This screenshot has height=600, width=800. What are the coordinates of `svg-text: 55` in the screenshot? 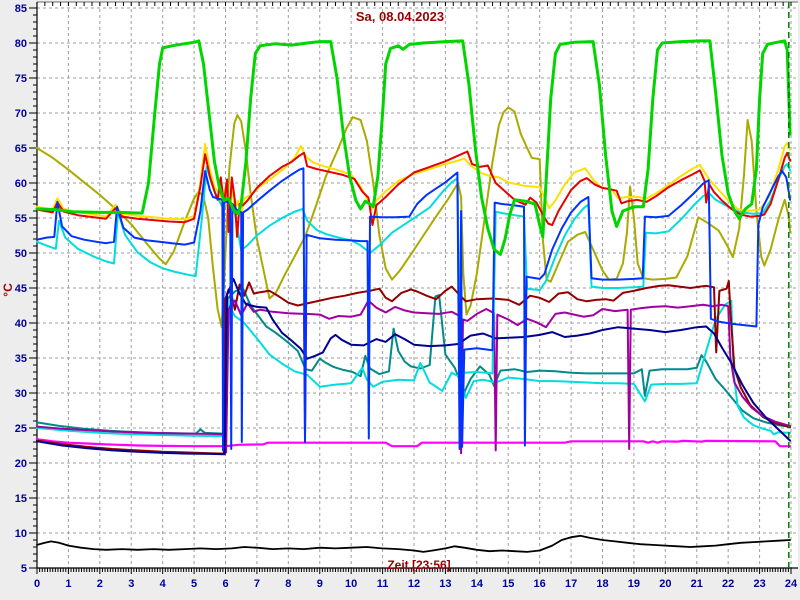 It's located at (21, 219).